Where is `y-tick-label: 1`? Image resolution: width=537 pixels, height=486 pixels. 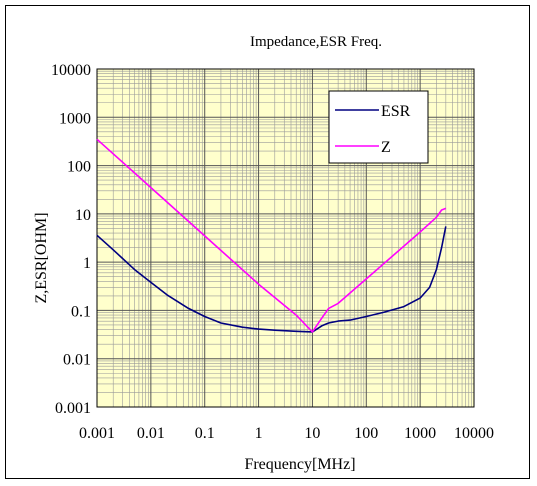 y-tick-label: 1 is located at coordinates (87, 263).